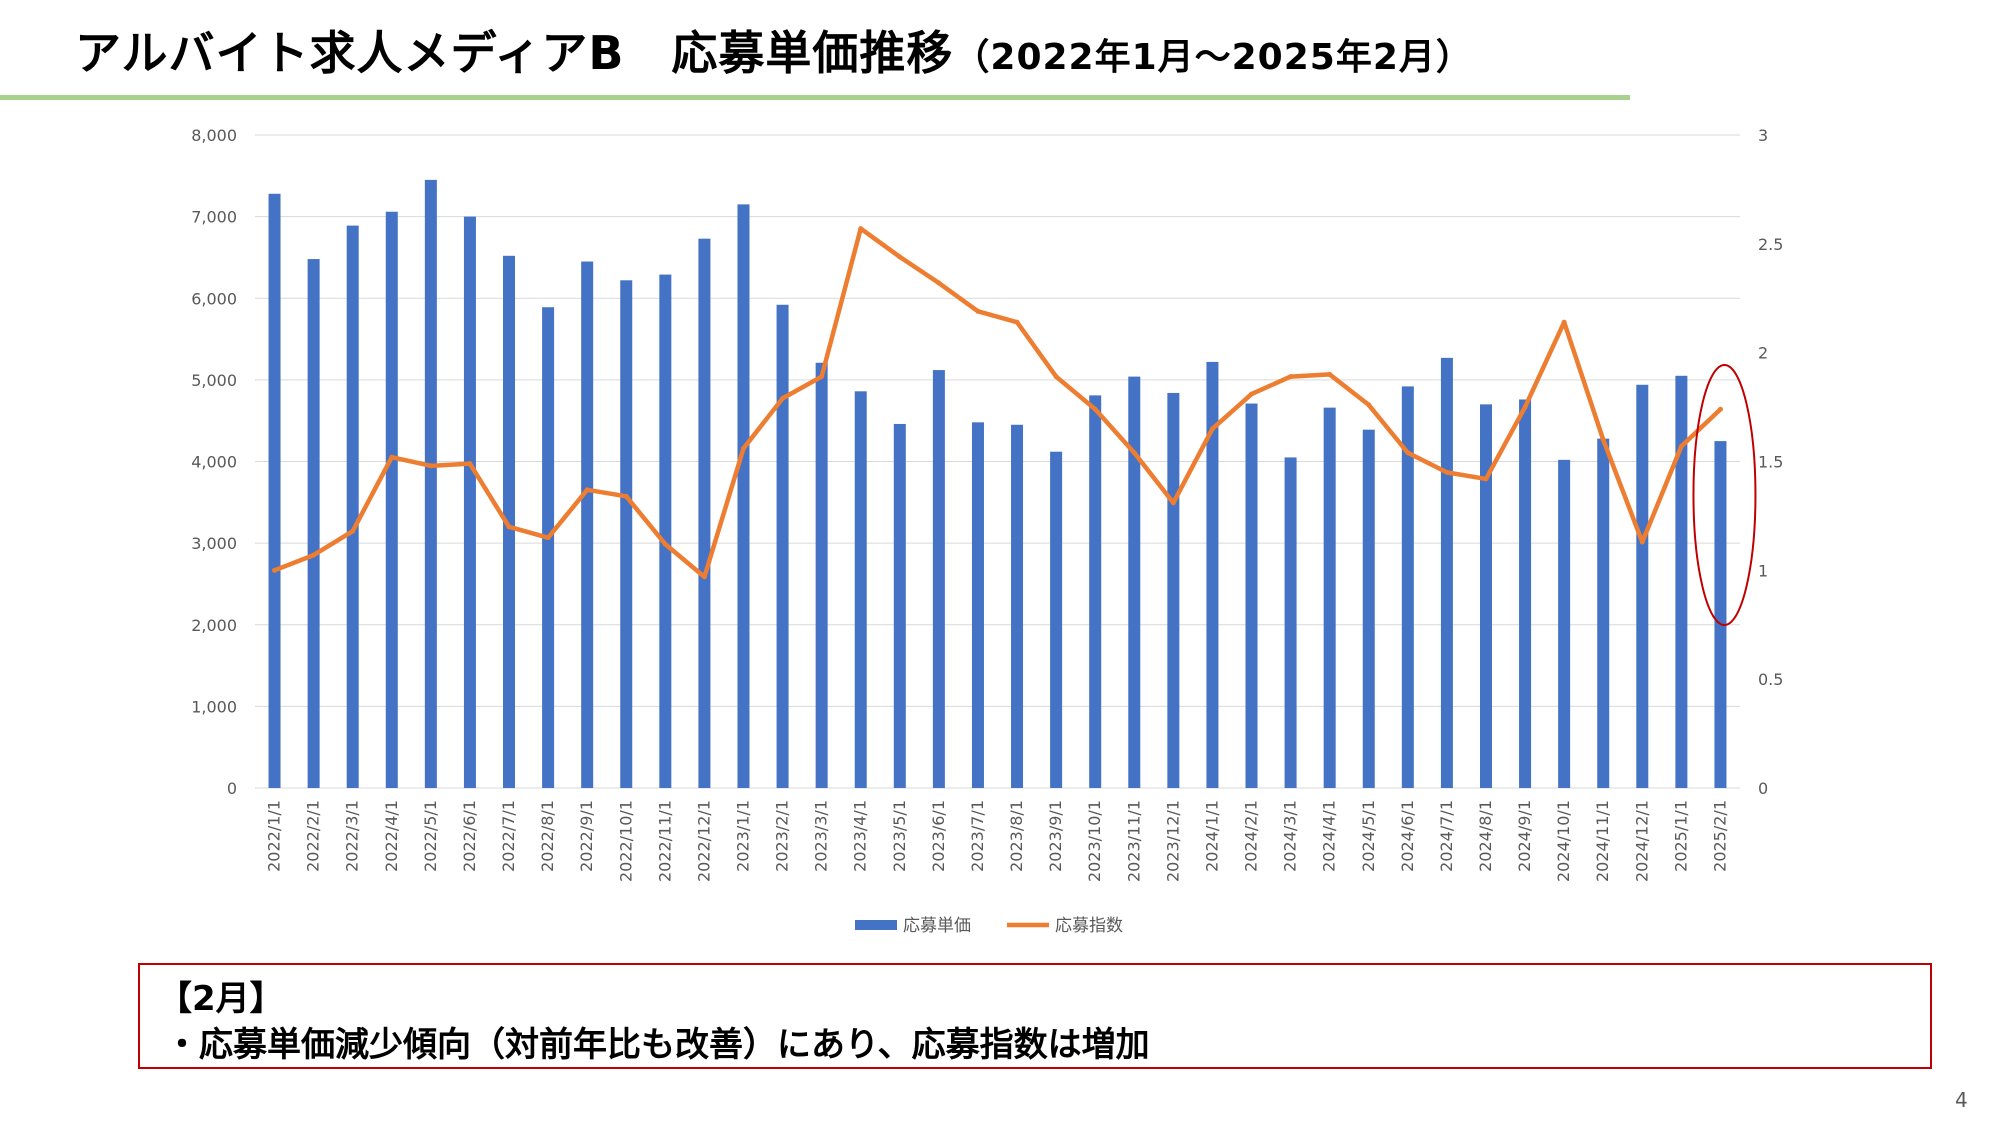 This screenshot has width=2000, height=1125. What do you see at coordinates (214, 462) in the screenshot?
I see `left-axis-tick-label: 4,000` at bounding box center [214, 462].